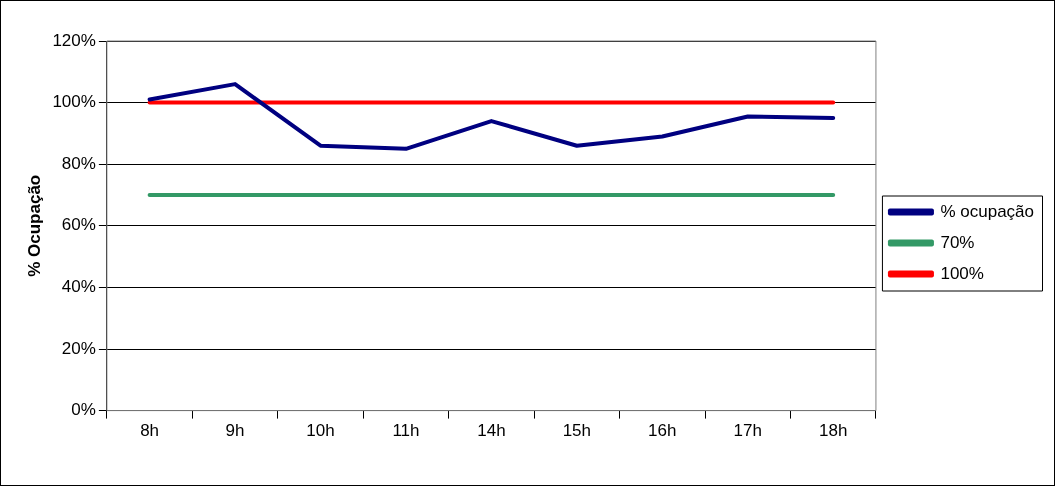  Describe the element at coordinates (150, 431) in the screenshot. I see `x-tick-label: 8h` at that location.